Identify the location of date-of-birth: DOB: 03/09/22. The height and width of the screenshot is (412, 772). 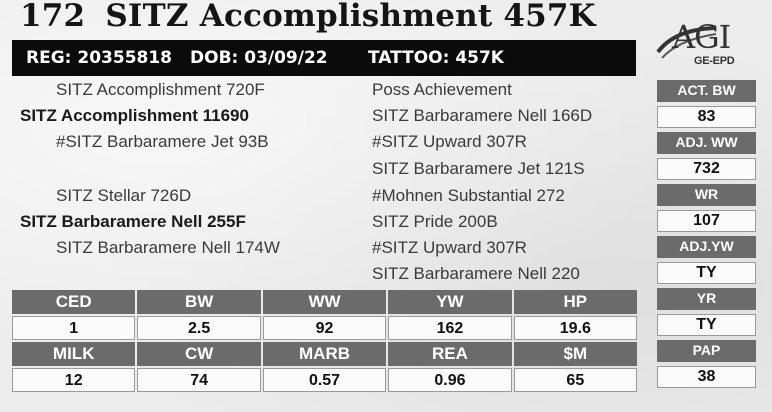
(259, 58).